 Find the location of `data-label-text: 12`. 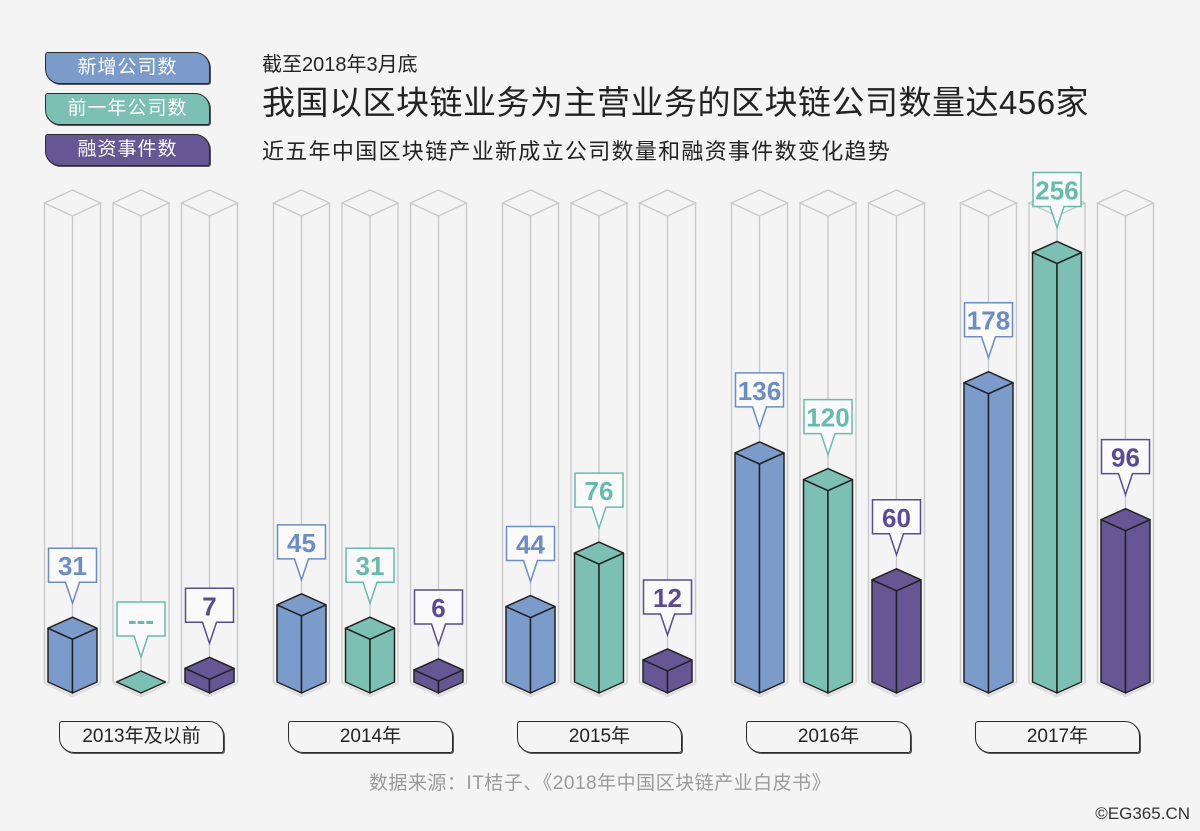

data-label-text: 12 is located at coordinates (667, 598).